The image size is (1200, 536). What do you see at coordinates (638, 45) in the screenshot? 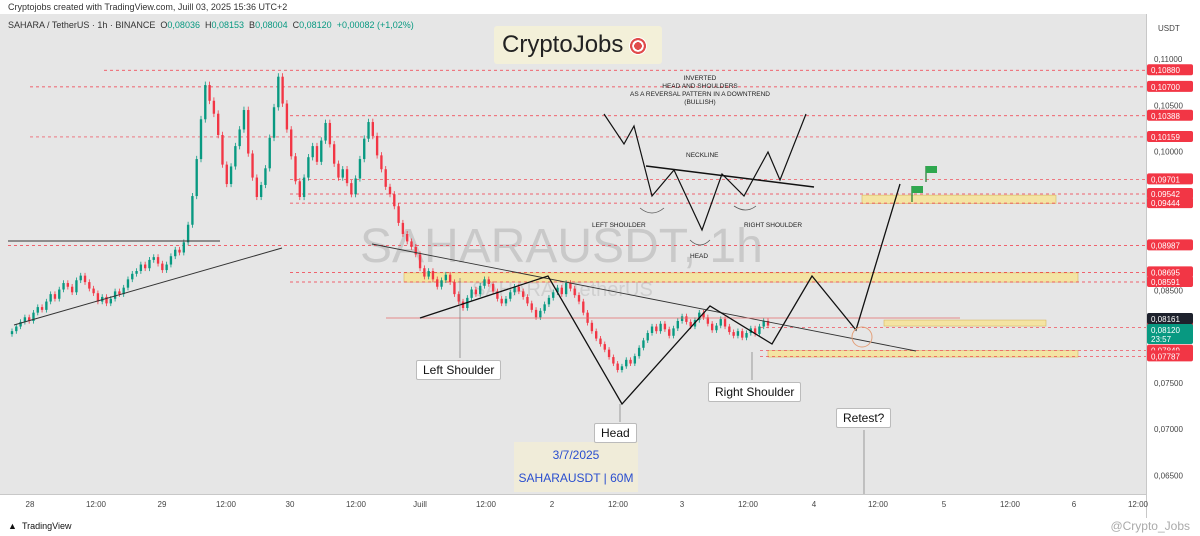
I see `target-icon` at bounding box center [638, 45].